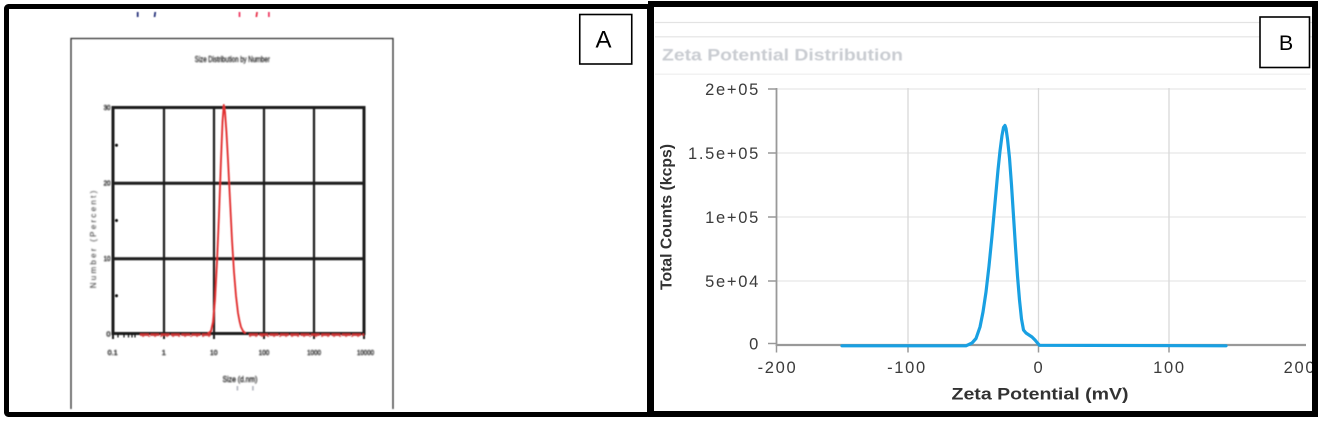 Image resolution: width=1322 pixels, height=422 pixels. Describe the element at coordinates (732, 218) in the screenshot. I see `svg-text: 1e+05` at that location.